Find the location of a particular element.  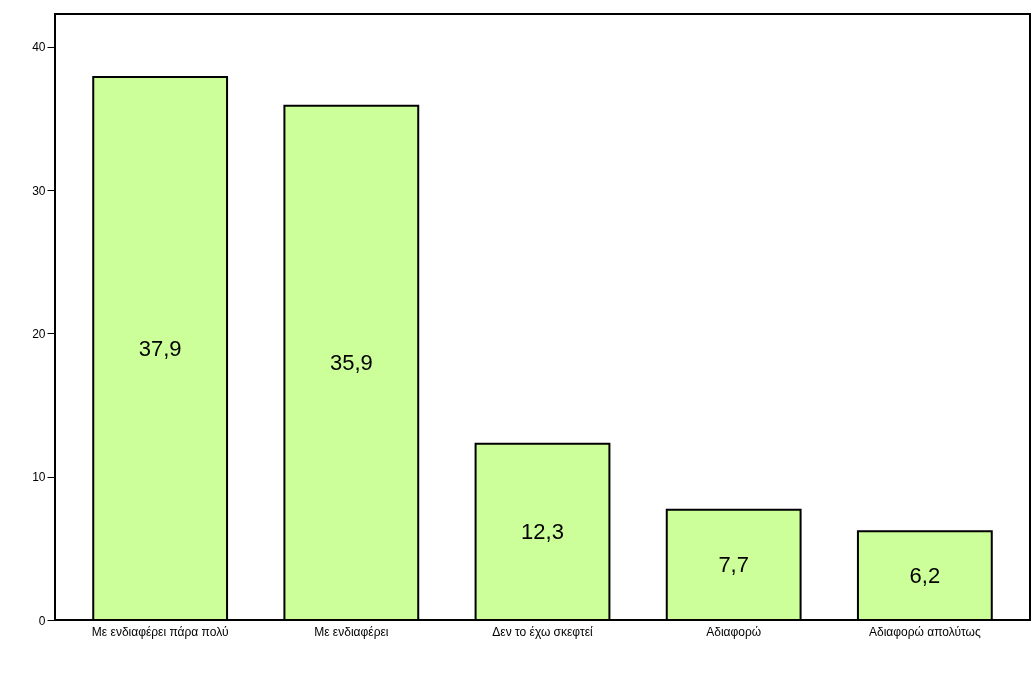

data-label: 6,2 is located at coordinates (925, 575).